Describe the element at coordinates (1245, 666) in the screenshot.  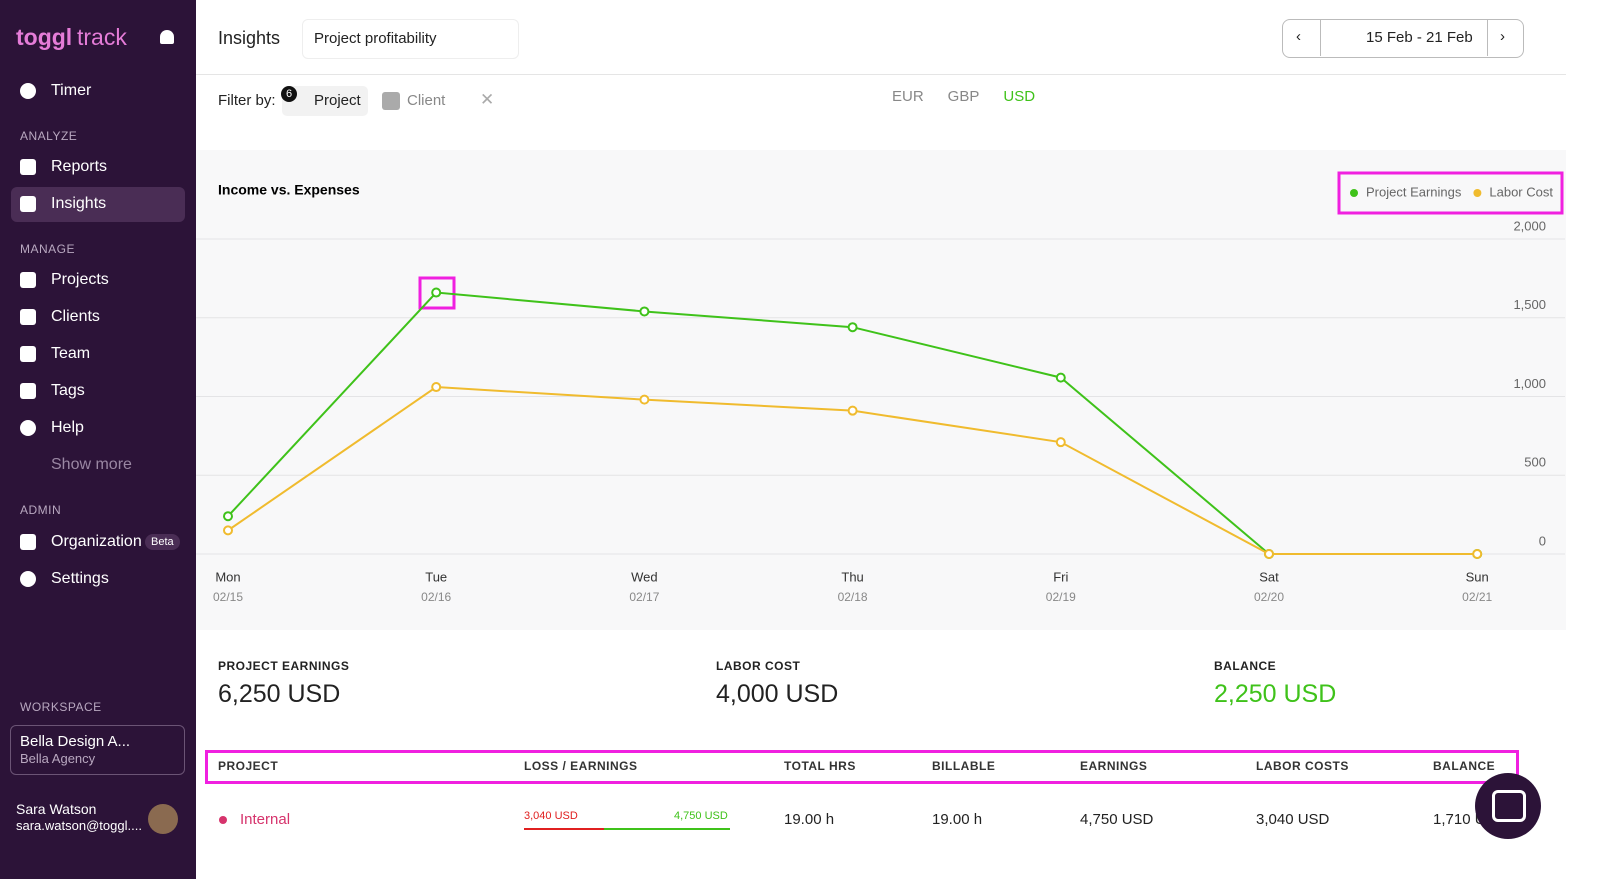
I see `summary-label: BALANCE` at that location.